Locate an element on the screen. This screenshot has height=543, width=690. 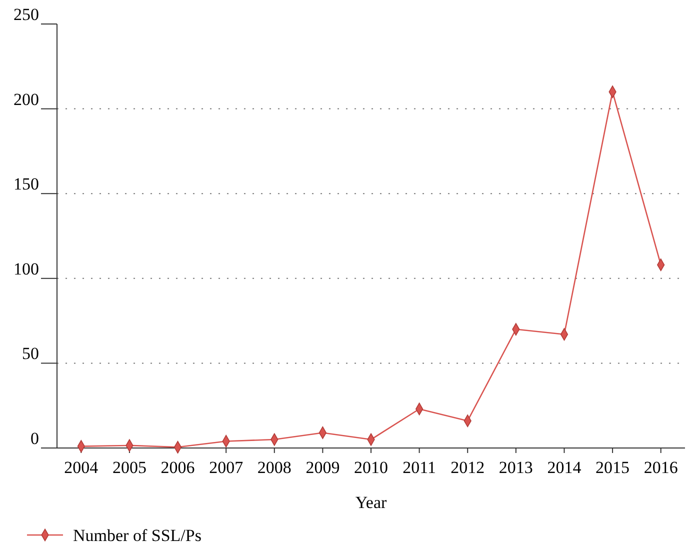
x-tick-label: 2007 is located at coordinates (226, 467).